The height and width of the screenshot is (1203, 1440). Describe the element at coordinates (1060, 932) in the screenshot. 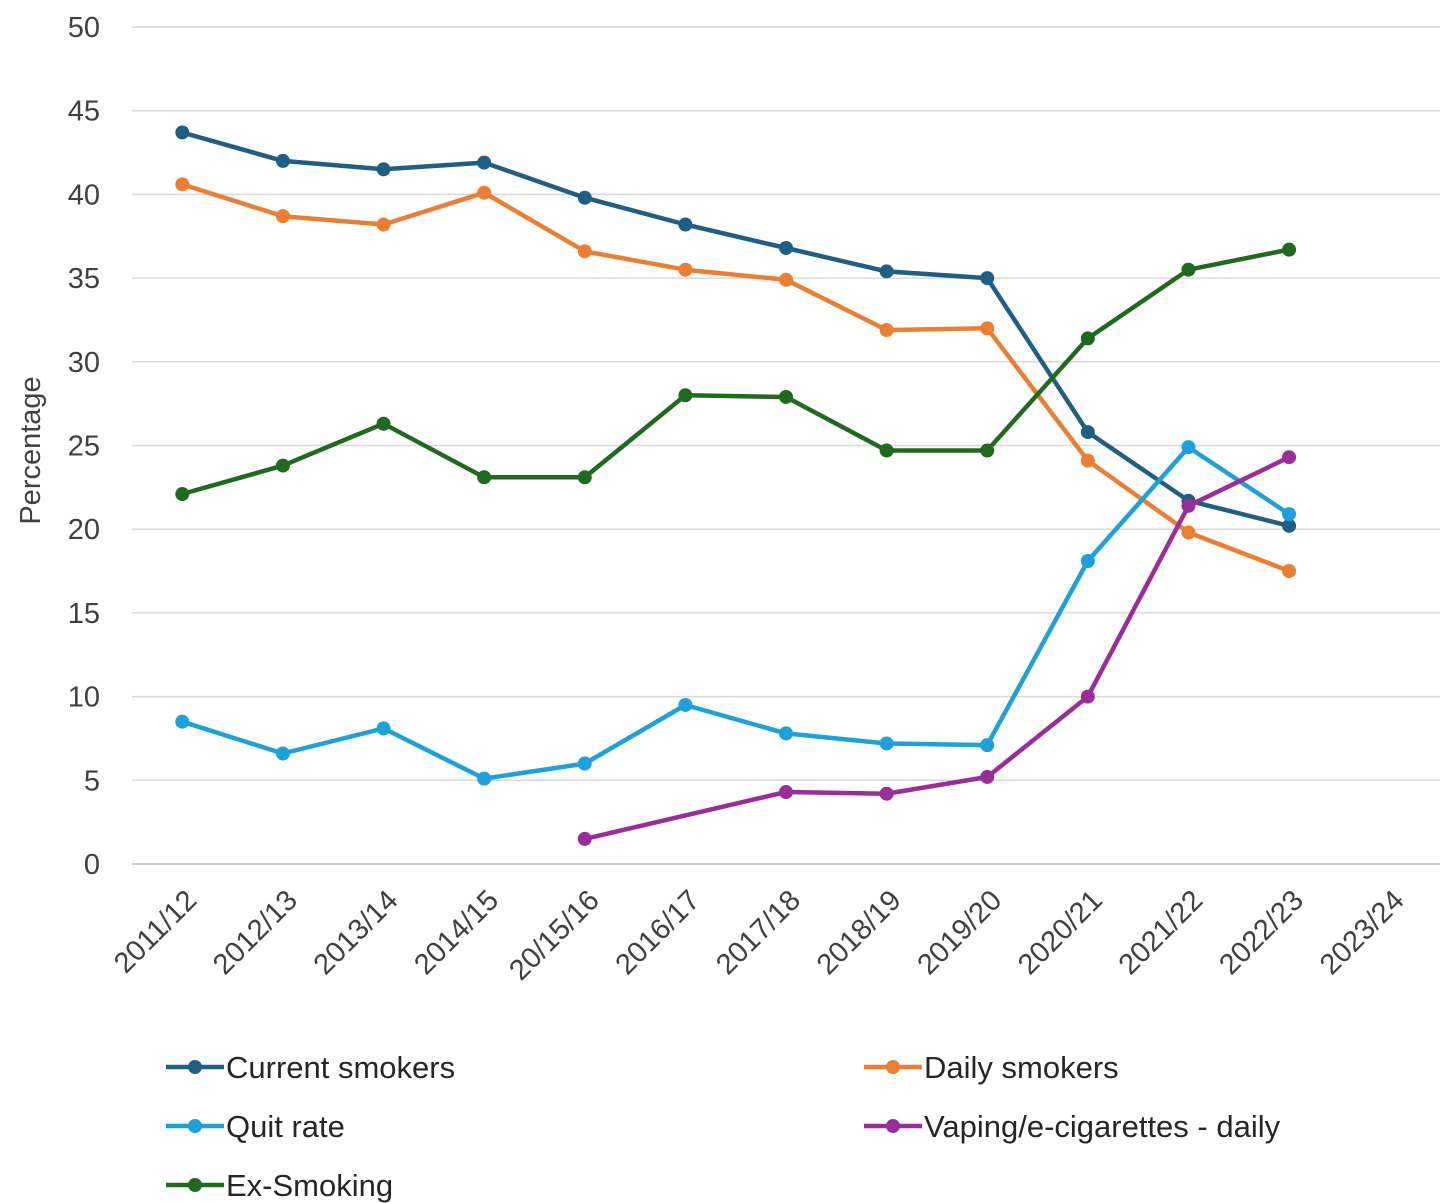

I see `x-tick-label: 2020/21` at that location.